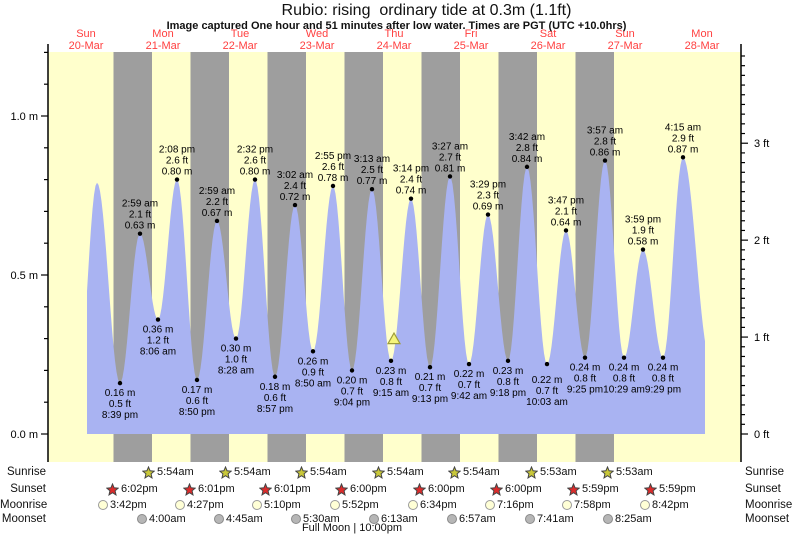 The width and height of the screenshot is (793, 538). I want to click on high-tide-label: 0.84 m, so click(527, 159).